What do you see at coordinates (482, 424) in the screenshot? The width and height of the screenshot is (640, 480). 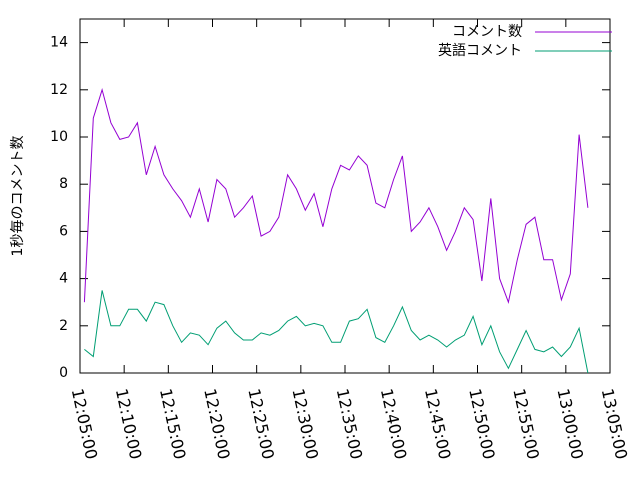 I see `x-tick-label: 12:50:00` at bounding box center [482, 424].